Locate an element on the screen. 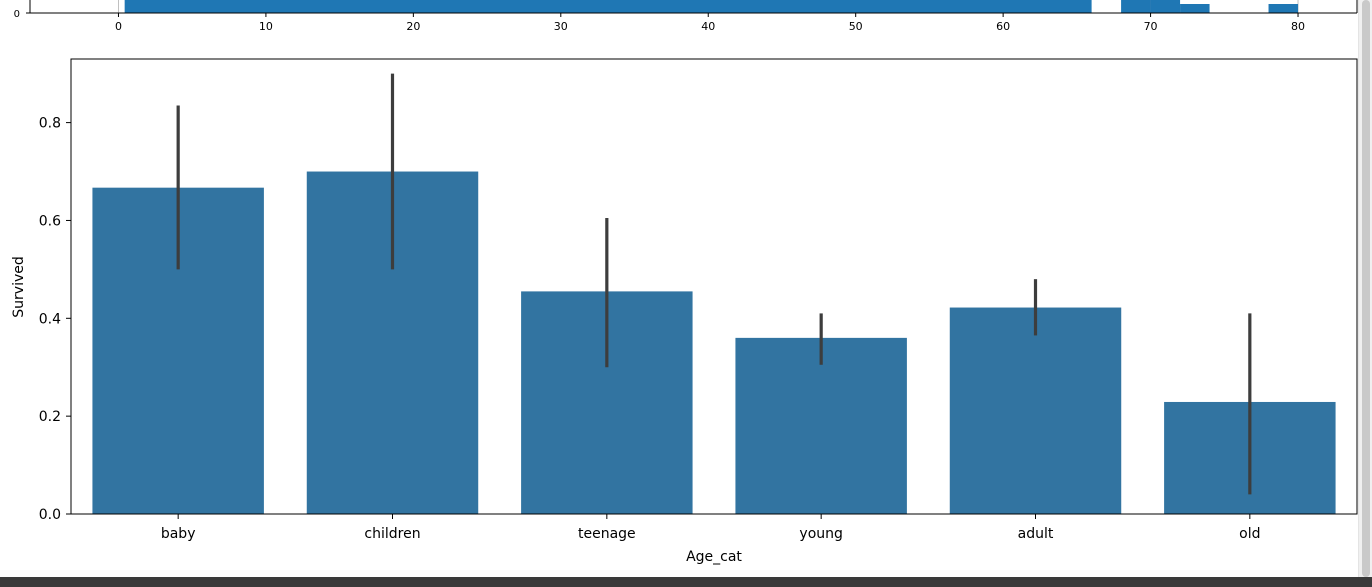 The width and height of the screenshot is (1372, 587). x-tick-label: children is located at coordinates (392, 534).